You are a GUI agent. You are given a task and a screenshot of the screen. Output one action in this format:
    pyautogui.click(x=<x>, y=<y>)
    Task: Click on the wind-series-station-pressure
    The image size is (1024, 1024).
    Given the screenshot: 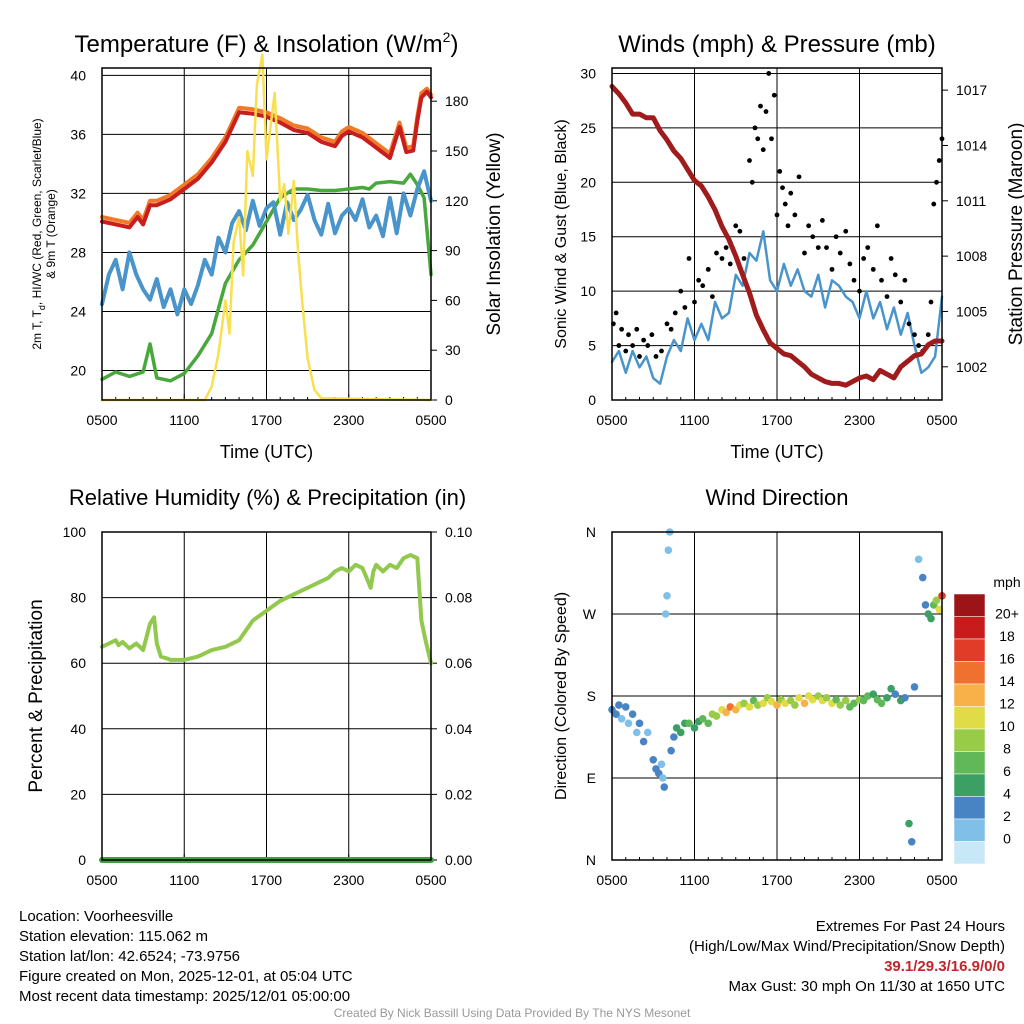 What is the action you would take?
    pyautogui.click(x=777, y=235)
    